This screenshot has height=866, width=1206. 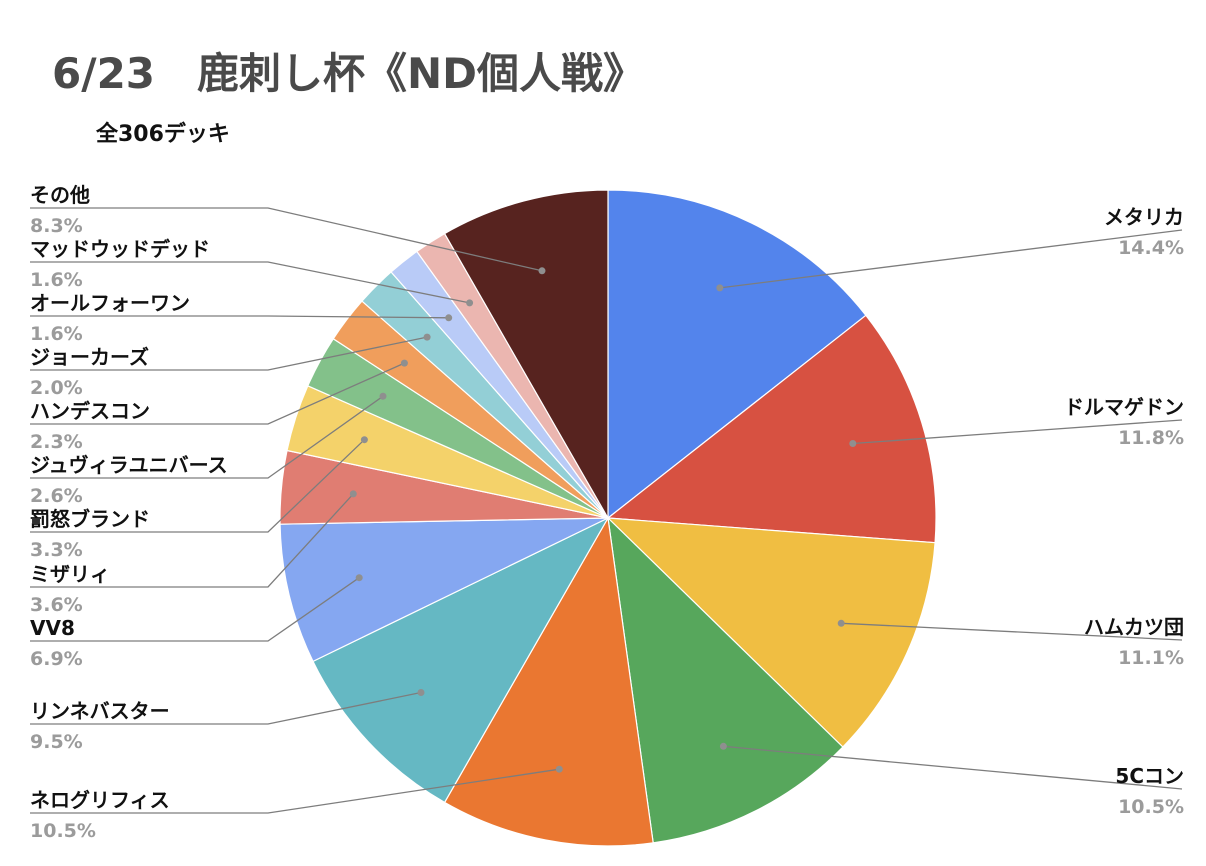 I want to click on slice-12-leader-line, so click(x=229, y=353).